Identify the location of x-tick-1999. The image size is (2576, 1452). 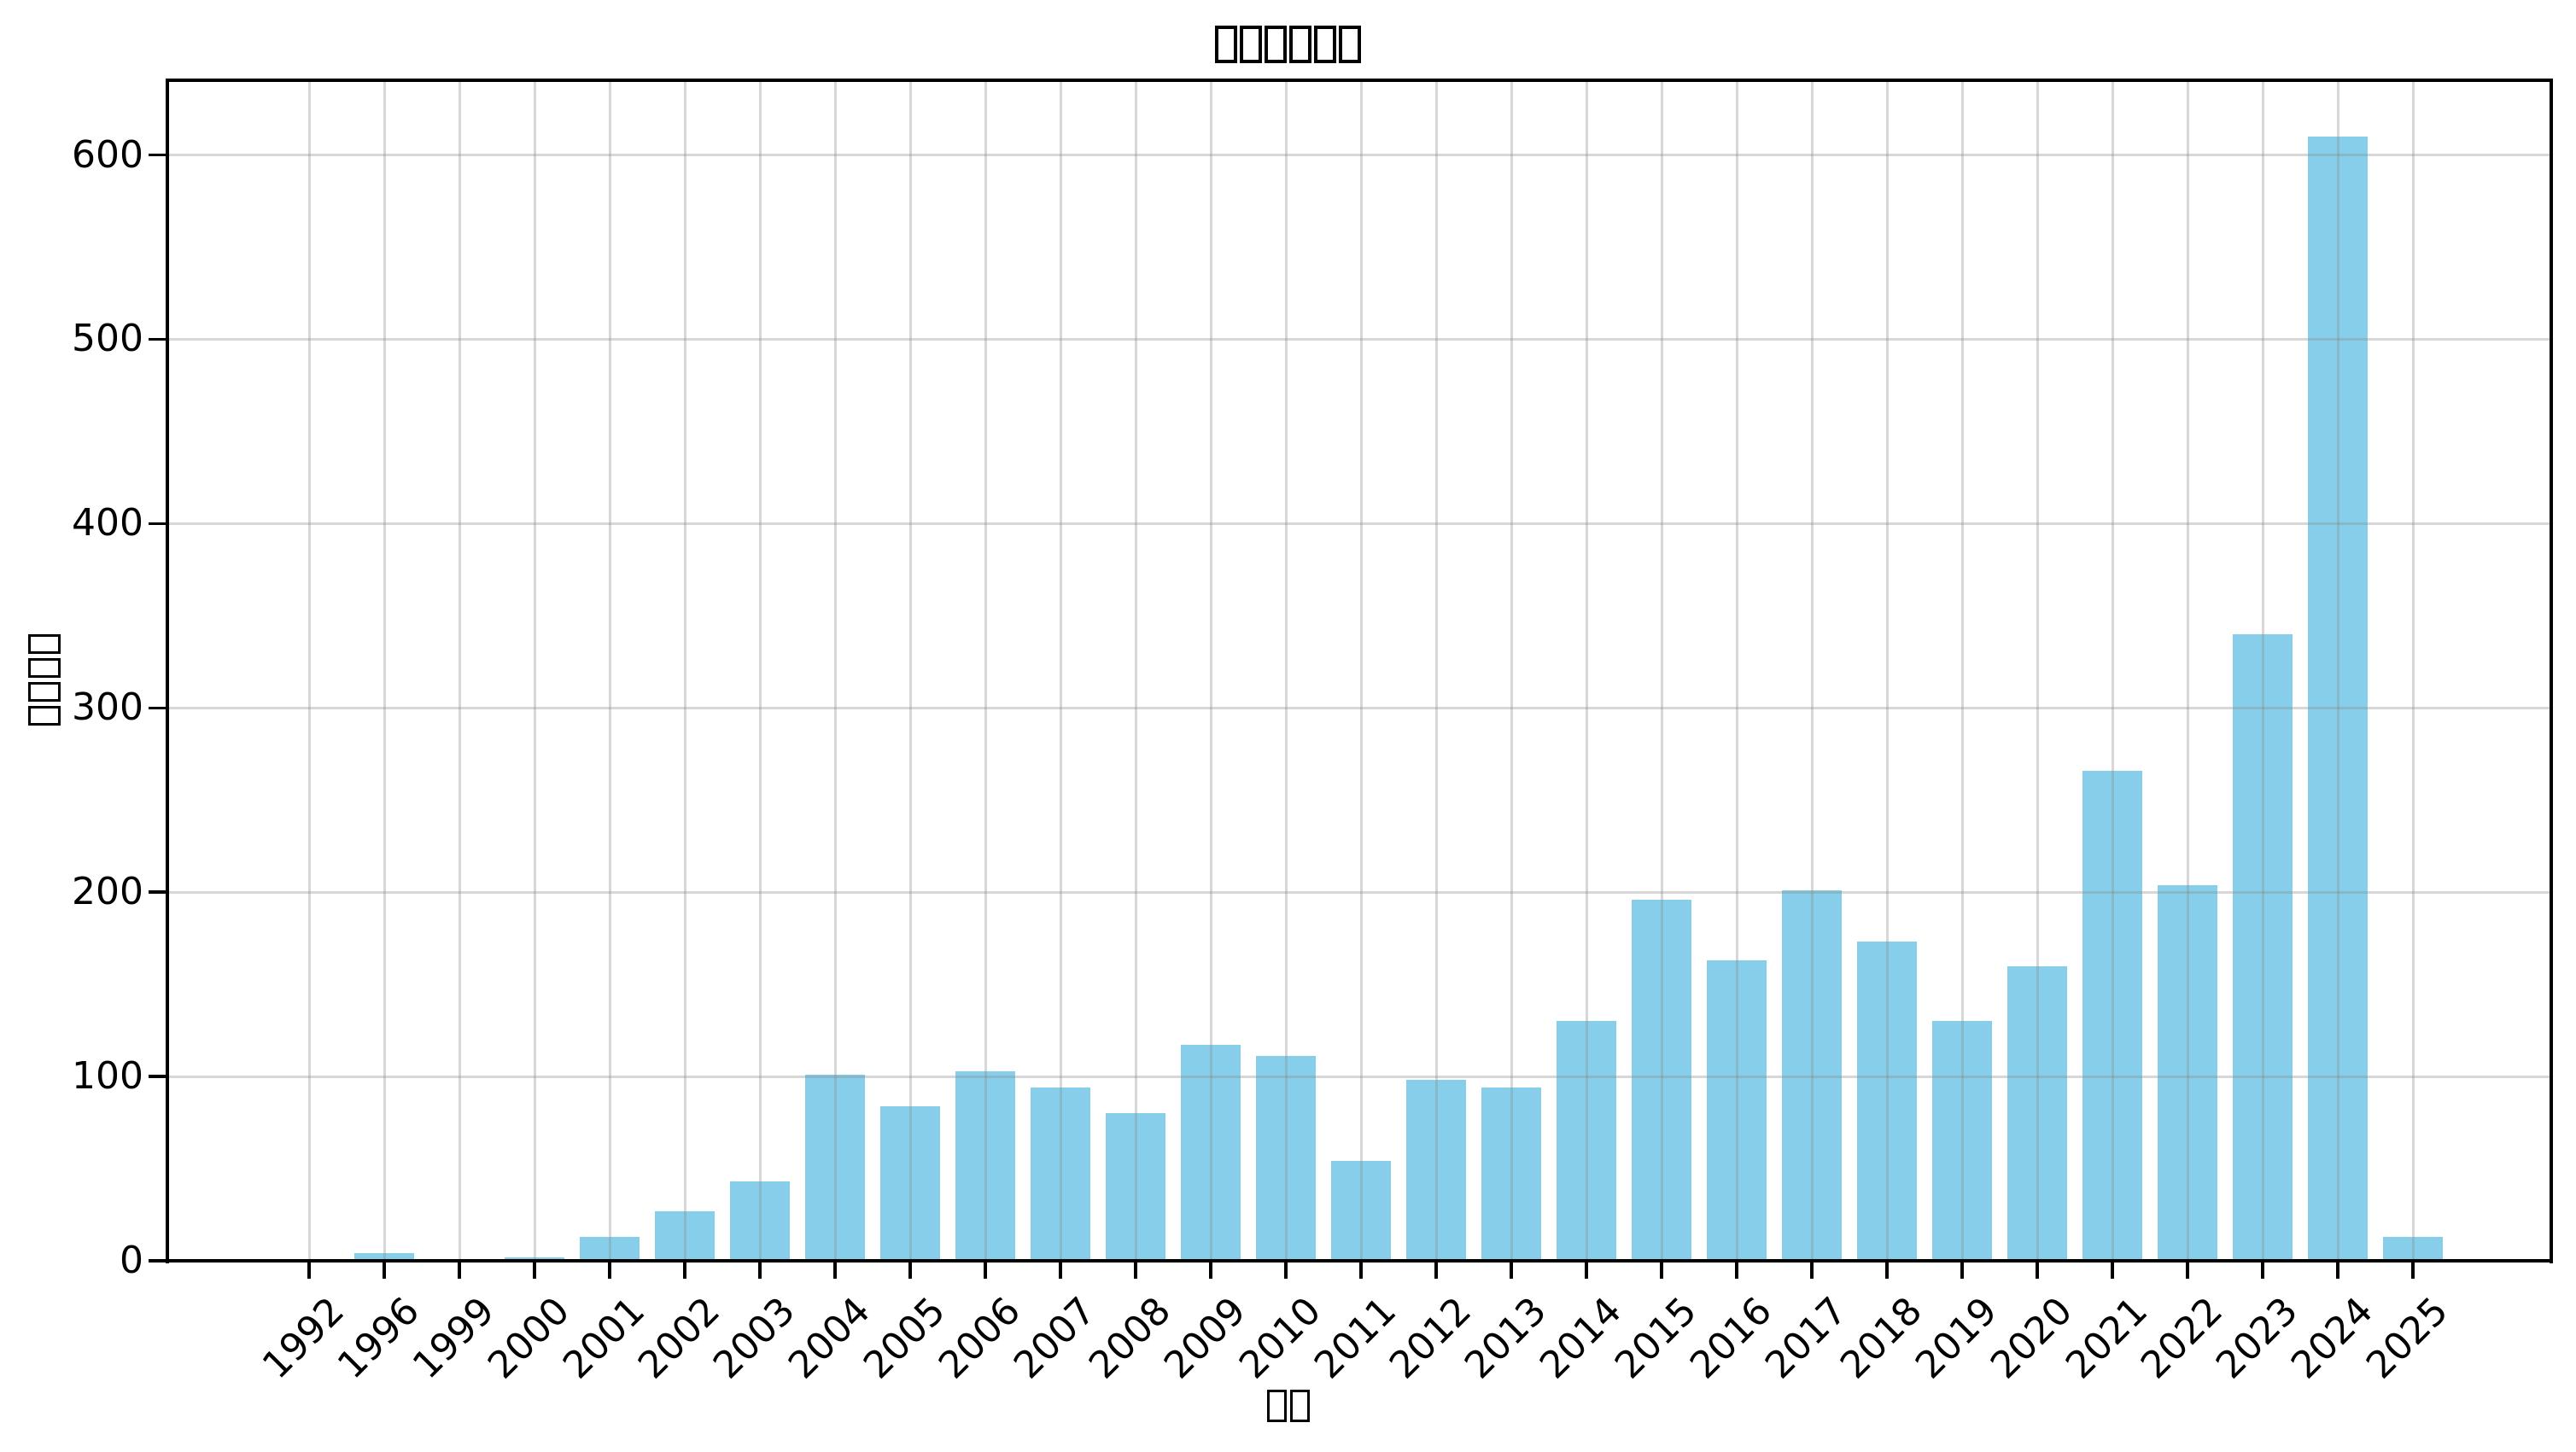
(460, 1270).